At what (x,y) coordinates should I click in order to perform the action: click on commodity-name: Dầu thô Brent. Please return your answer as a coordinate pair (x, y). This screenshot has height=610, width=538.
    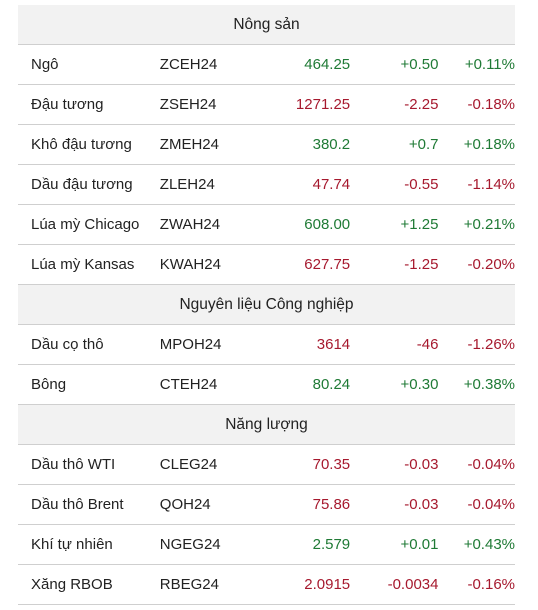
    Looking at the image, I should click on (77, 504).